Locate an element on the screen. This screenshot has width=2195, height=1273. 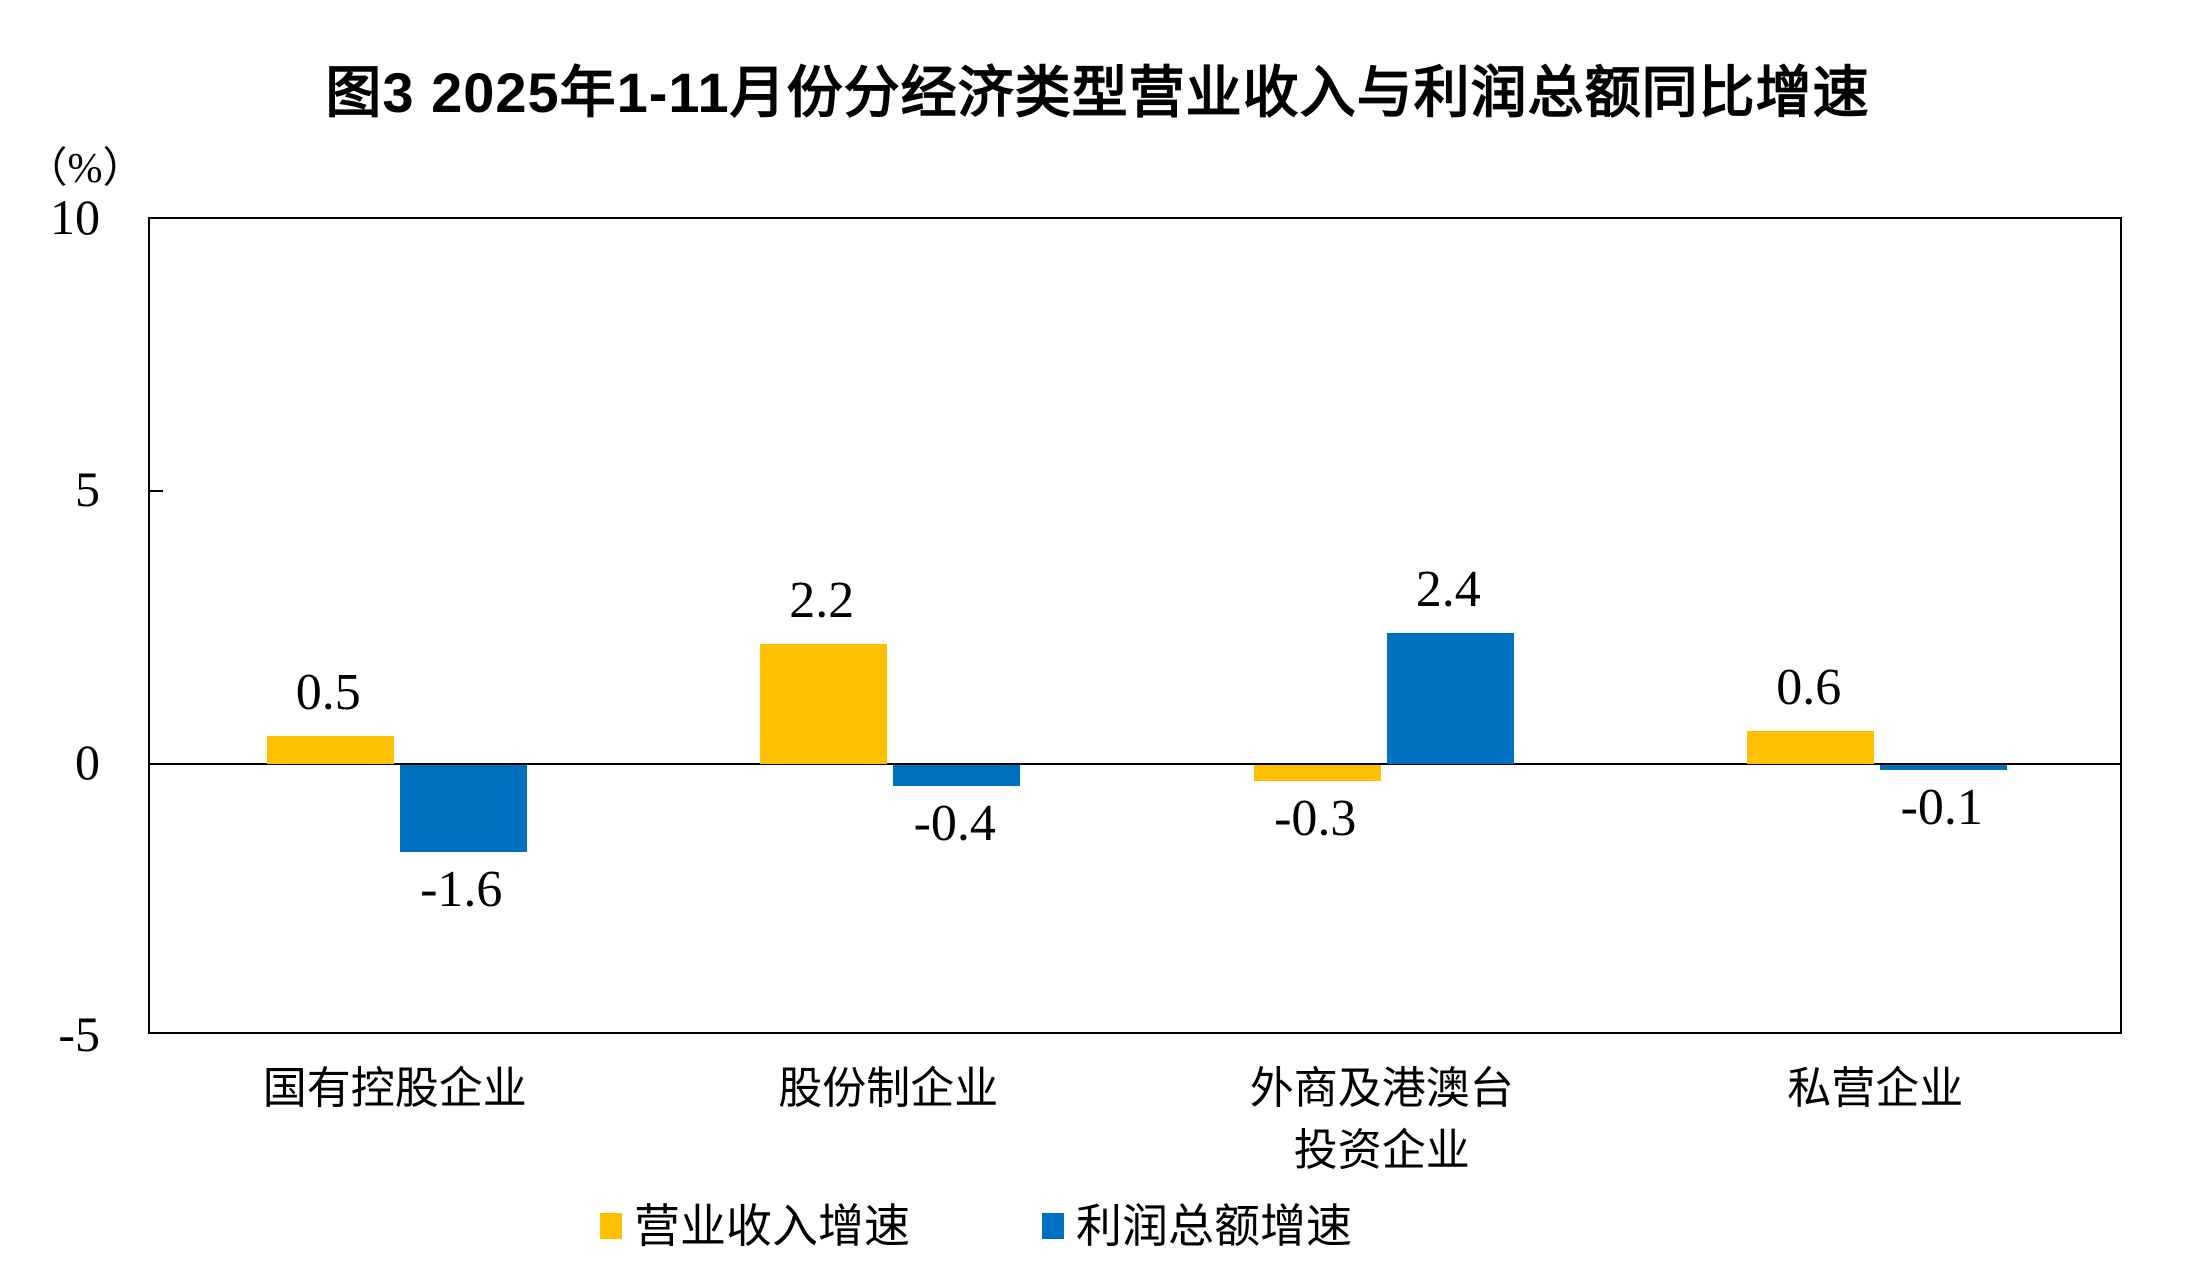
bar-profit-cat2 is located at coordinates (1450, 698).